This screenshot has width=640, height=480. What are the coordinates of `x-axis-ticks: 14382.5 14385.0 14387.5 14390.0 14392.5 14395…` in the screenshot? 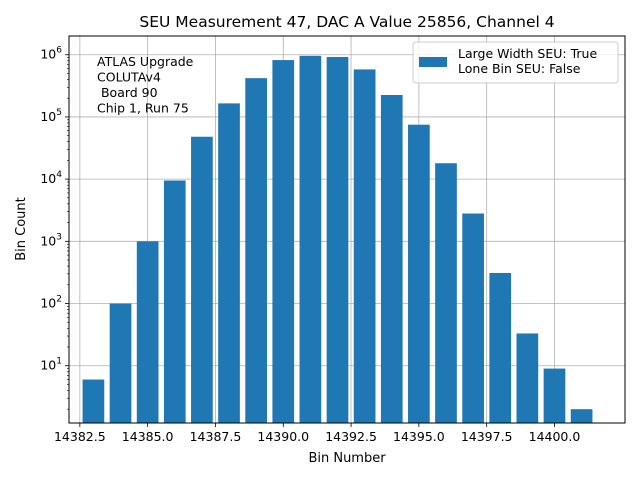 It's located at (317, 433).